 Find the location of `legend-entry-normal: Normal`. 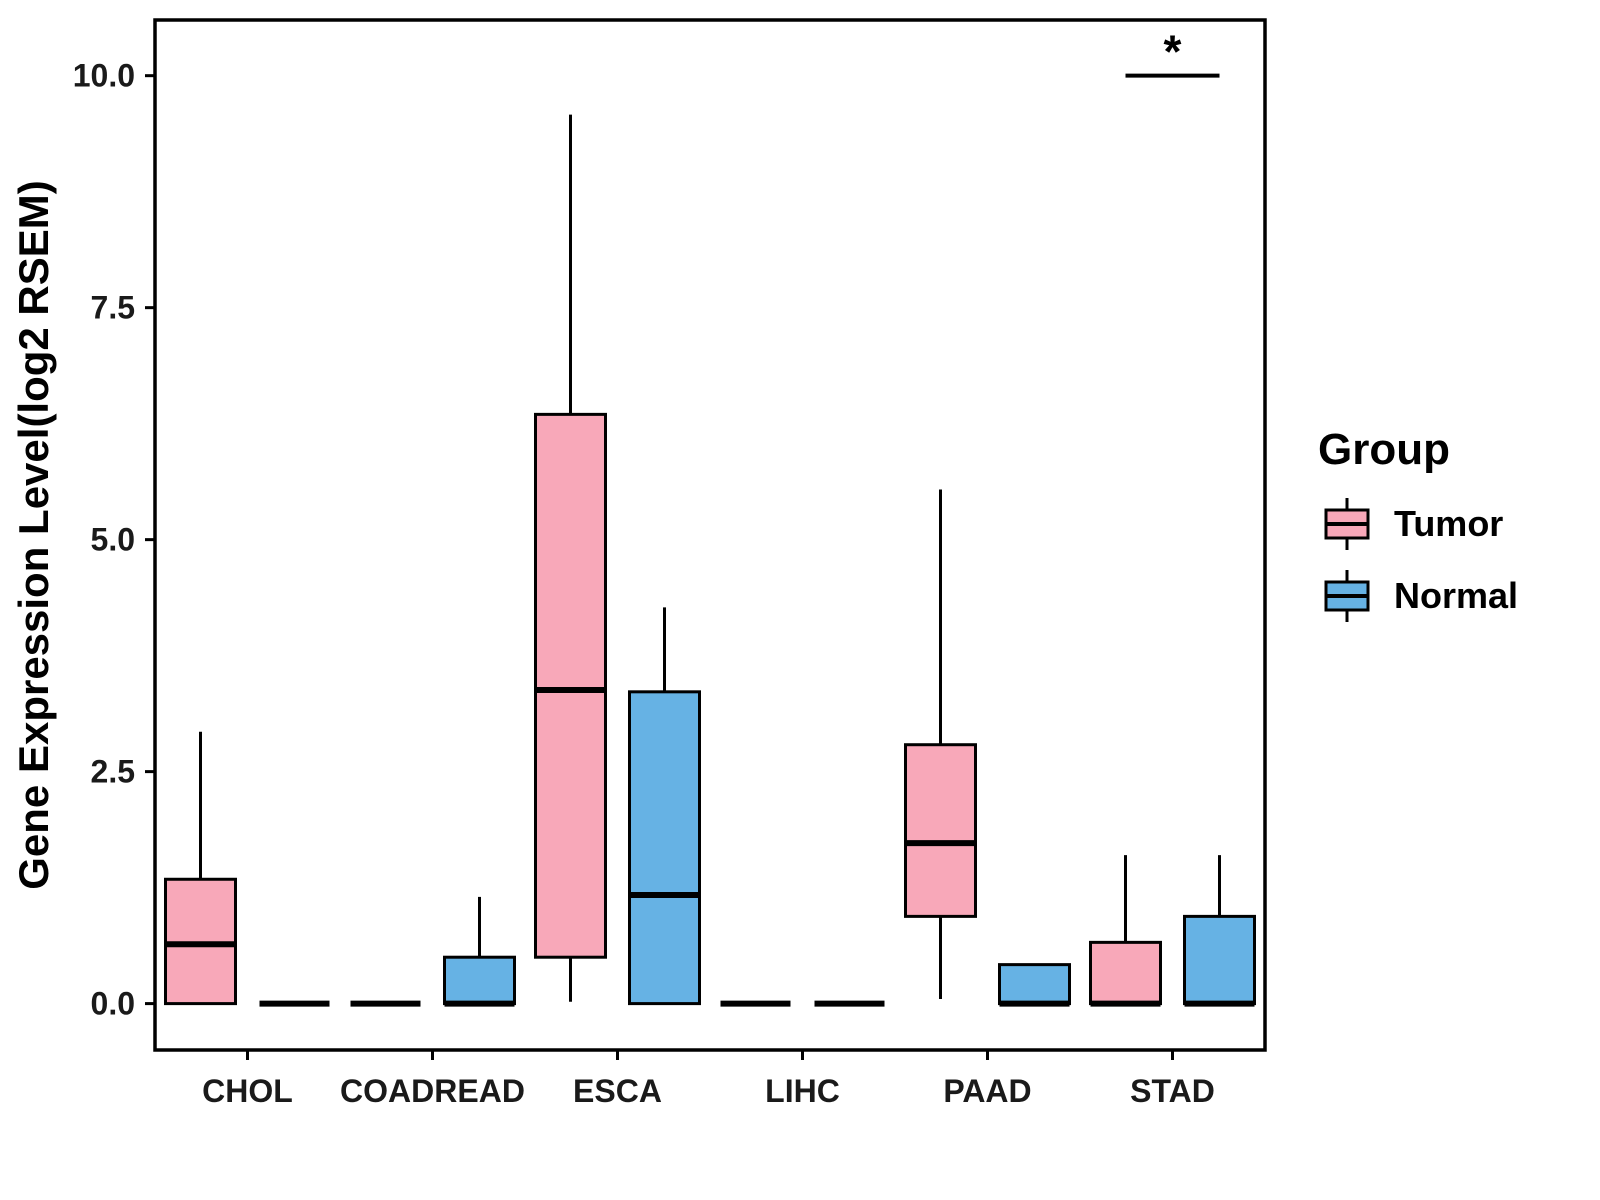

legend-entry-normal: Normal is located at coordinates (1418, 596).